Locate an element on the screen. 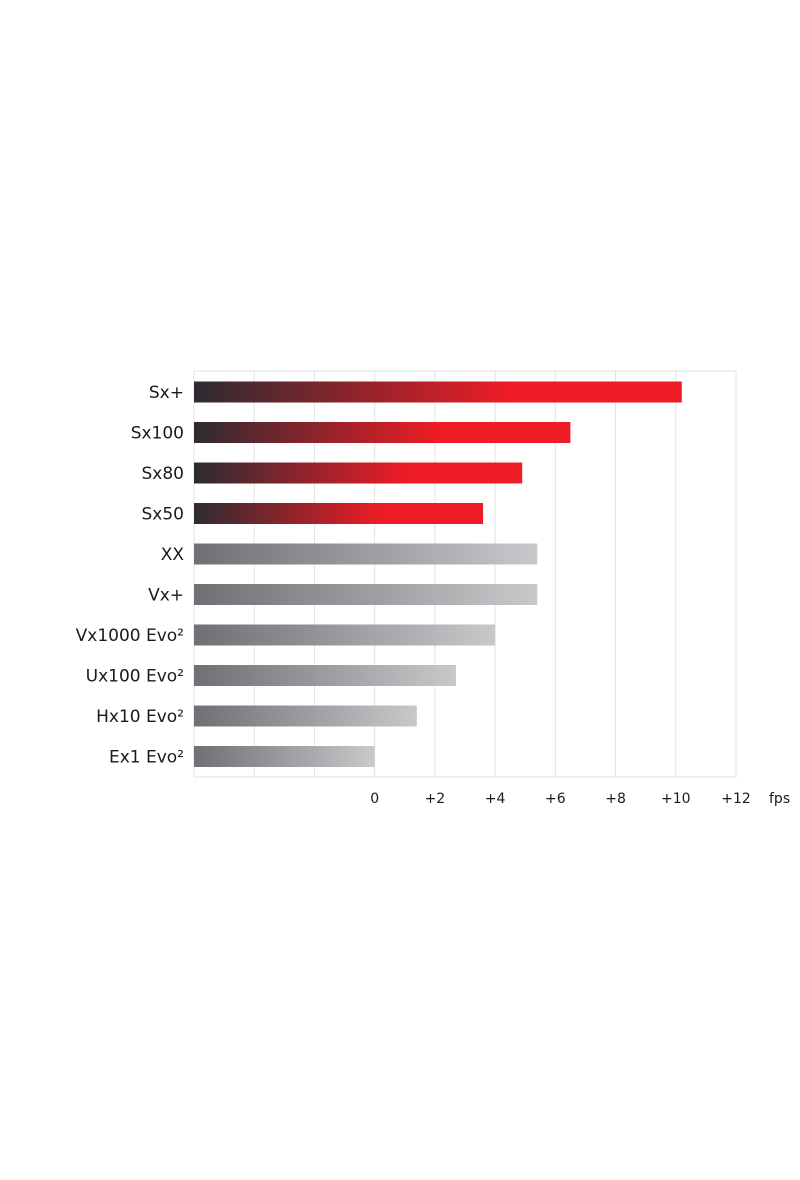 This screenshot has height=1180, width=800. x-axis-ticks: 0 +2 +4 +6 +8 +10 +12 is located at coordinates (560, 799).